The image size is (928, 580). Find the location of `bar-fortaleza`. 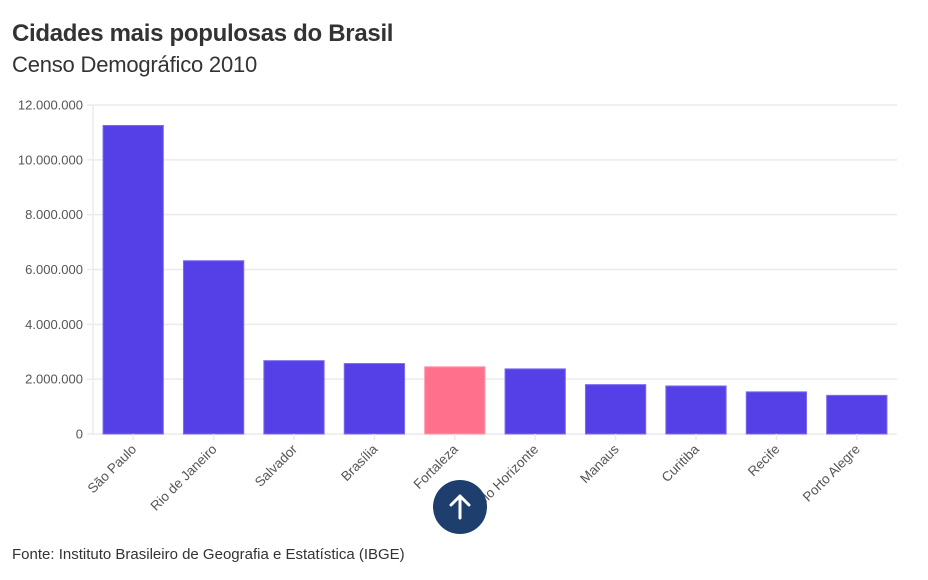

bar-fortaleza is located at coordinates (455, 400).